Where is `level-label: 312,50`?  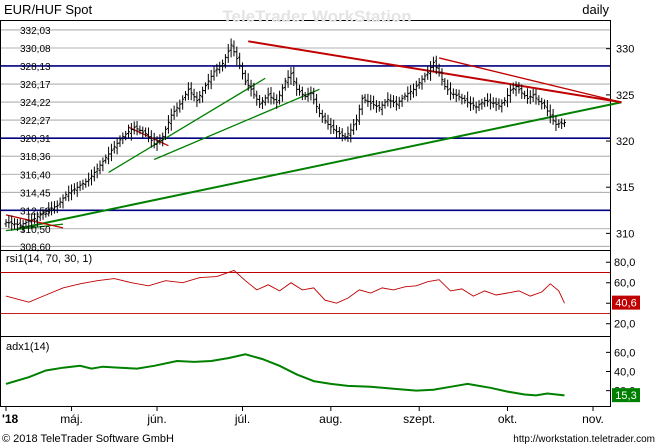
level-label: 312,50 is located at coordinates (35, 211).